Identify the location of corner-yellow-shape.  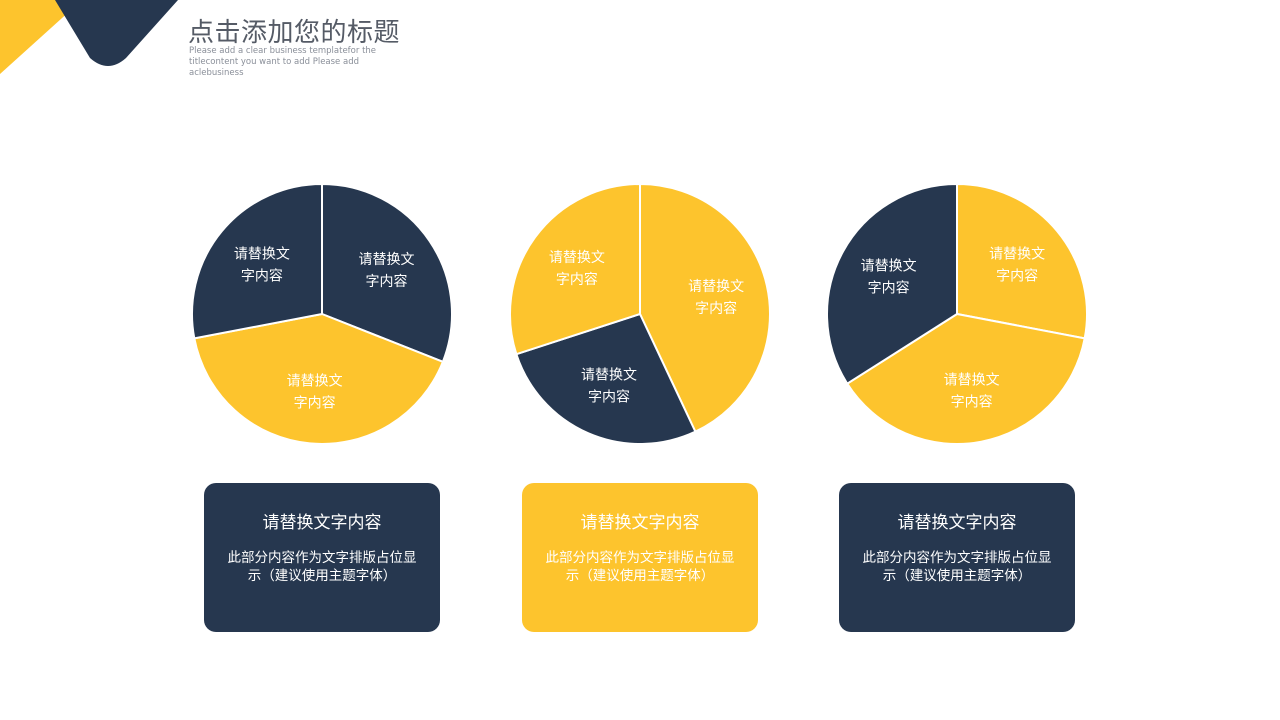
(41, 37).